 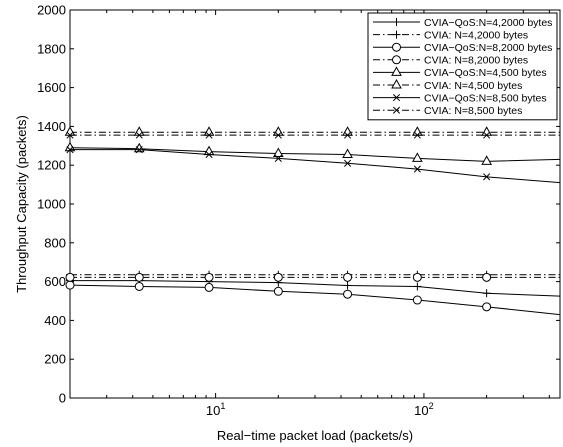 I want to click on y-tick-label: 0, so click(x=62, y=398).